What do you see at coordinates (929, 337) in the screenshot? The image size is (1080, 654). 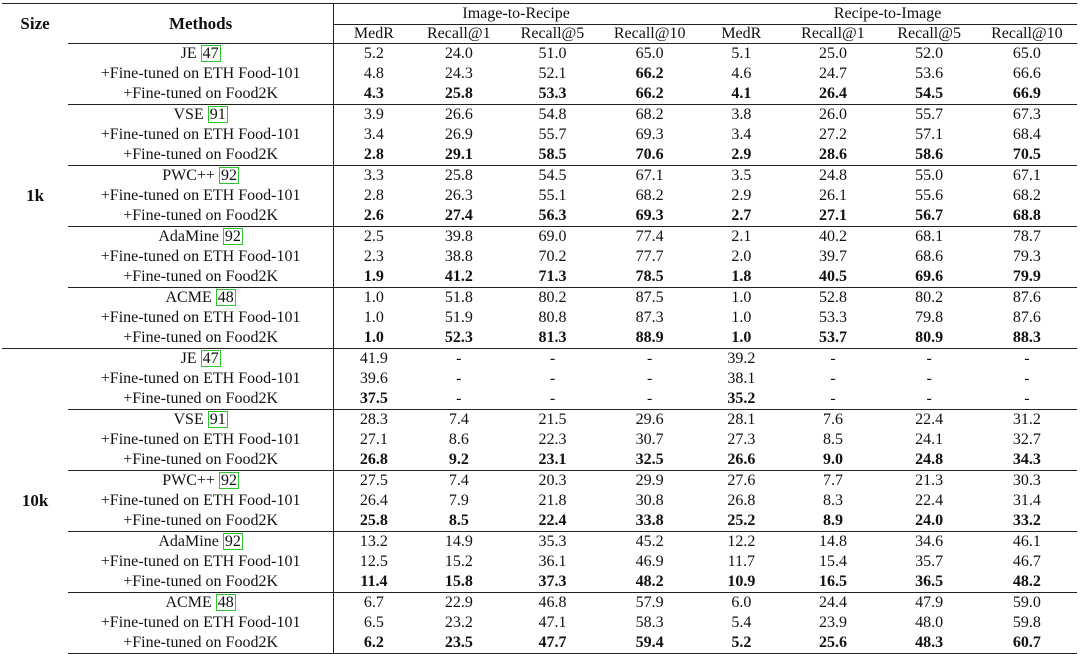 I see `value-cell: 80.9` at bounding box center [929, 337].